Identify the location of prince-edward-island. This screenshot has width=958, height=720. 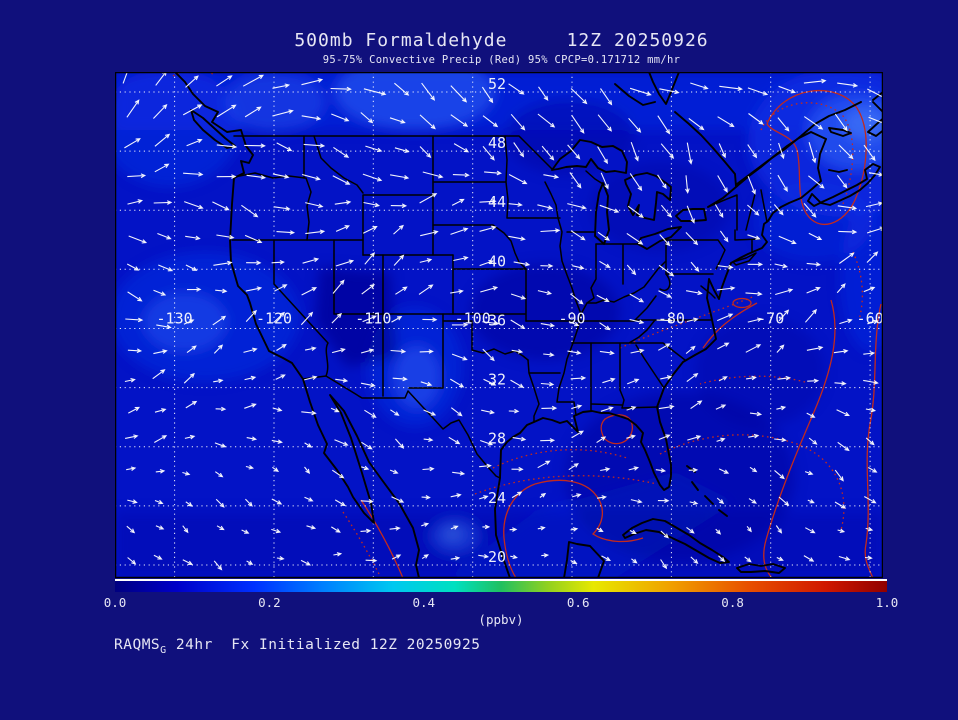
(838, 171).